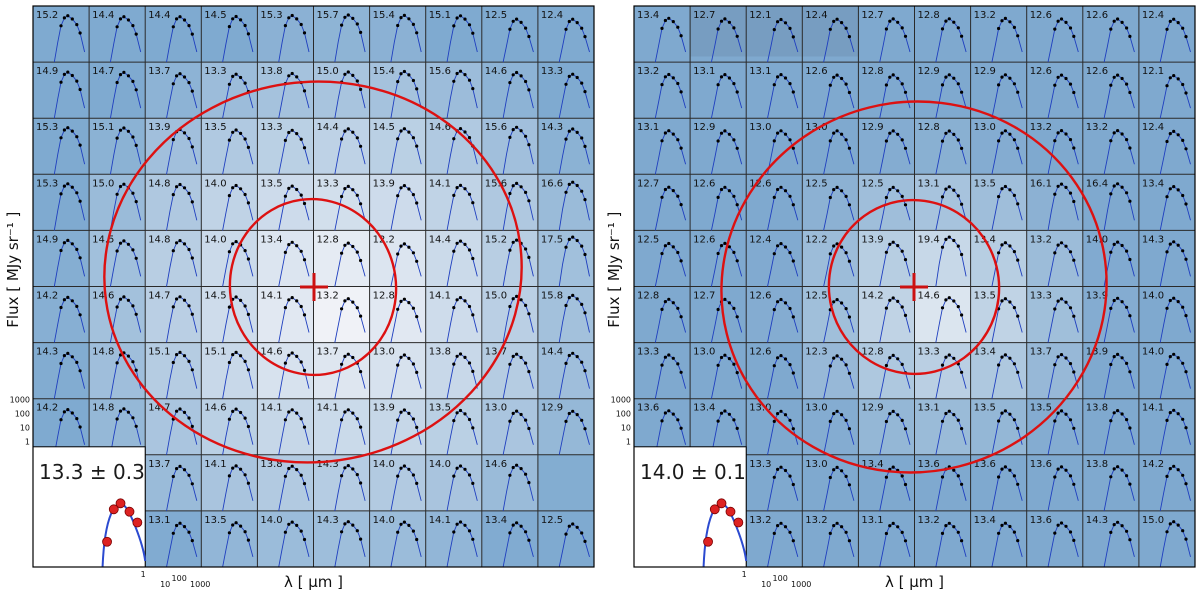  Describe the element at coordinates (47, 408) in the screenshot. I see `cell-value-label: 14.2` at that location.